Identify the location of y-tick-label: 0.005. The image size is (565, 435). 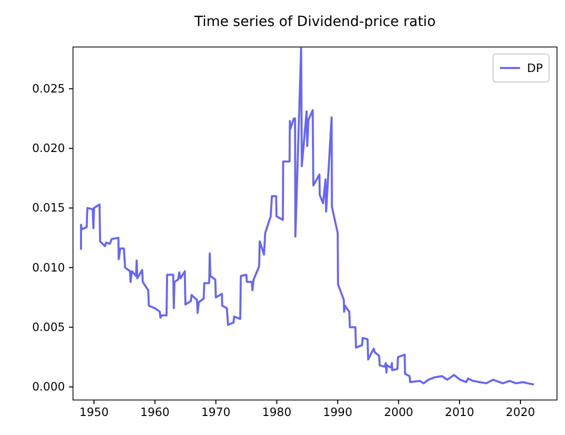
(48, 327).